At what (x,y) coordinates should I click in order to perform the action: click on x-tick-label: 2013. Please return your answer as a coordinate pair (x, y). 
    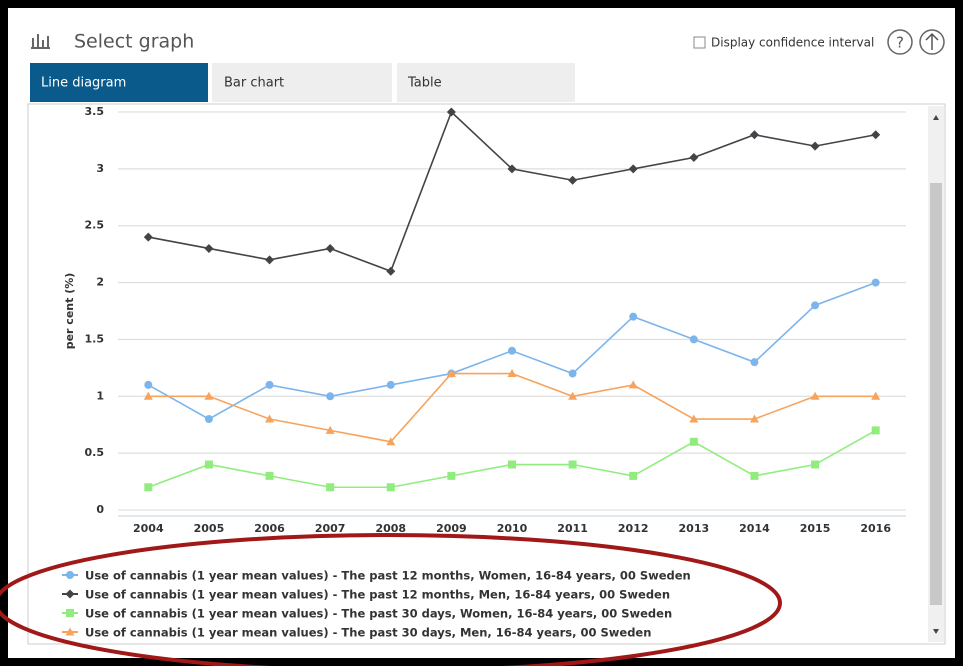
    Looking at the image, I should click on (694, 528).